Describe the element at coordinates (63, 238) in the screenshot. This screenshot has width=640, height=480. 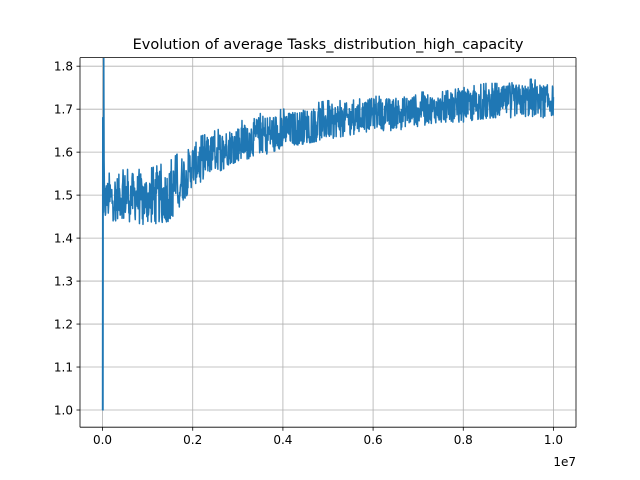
I see `y-tick-label: 1.4` at that location.